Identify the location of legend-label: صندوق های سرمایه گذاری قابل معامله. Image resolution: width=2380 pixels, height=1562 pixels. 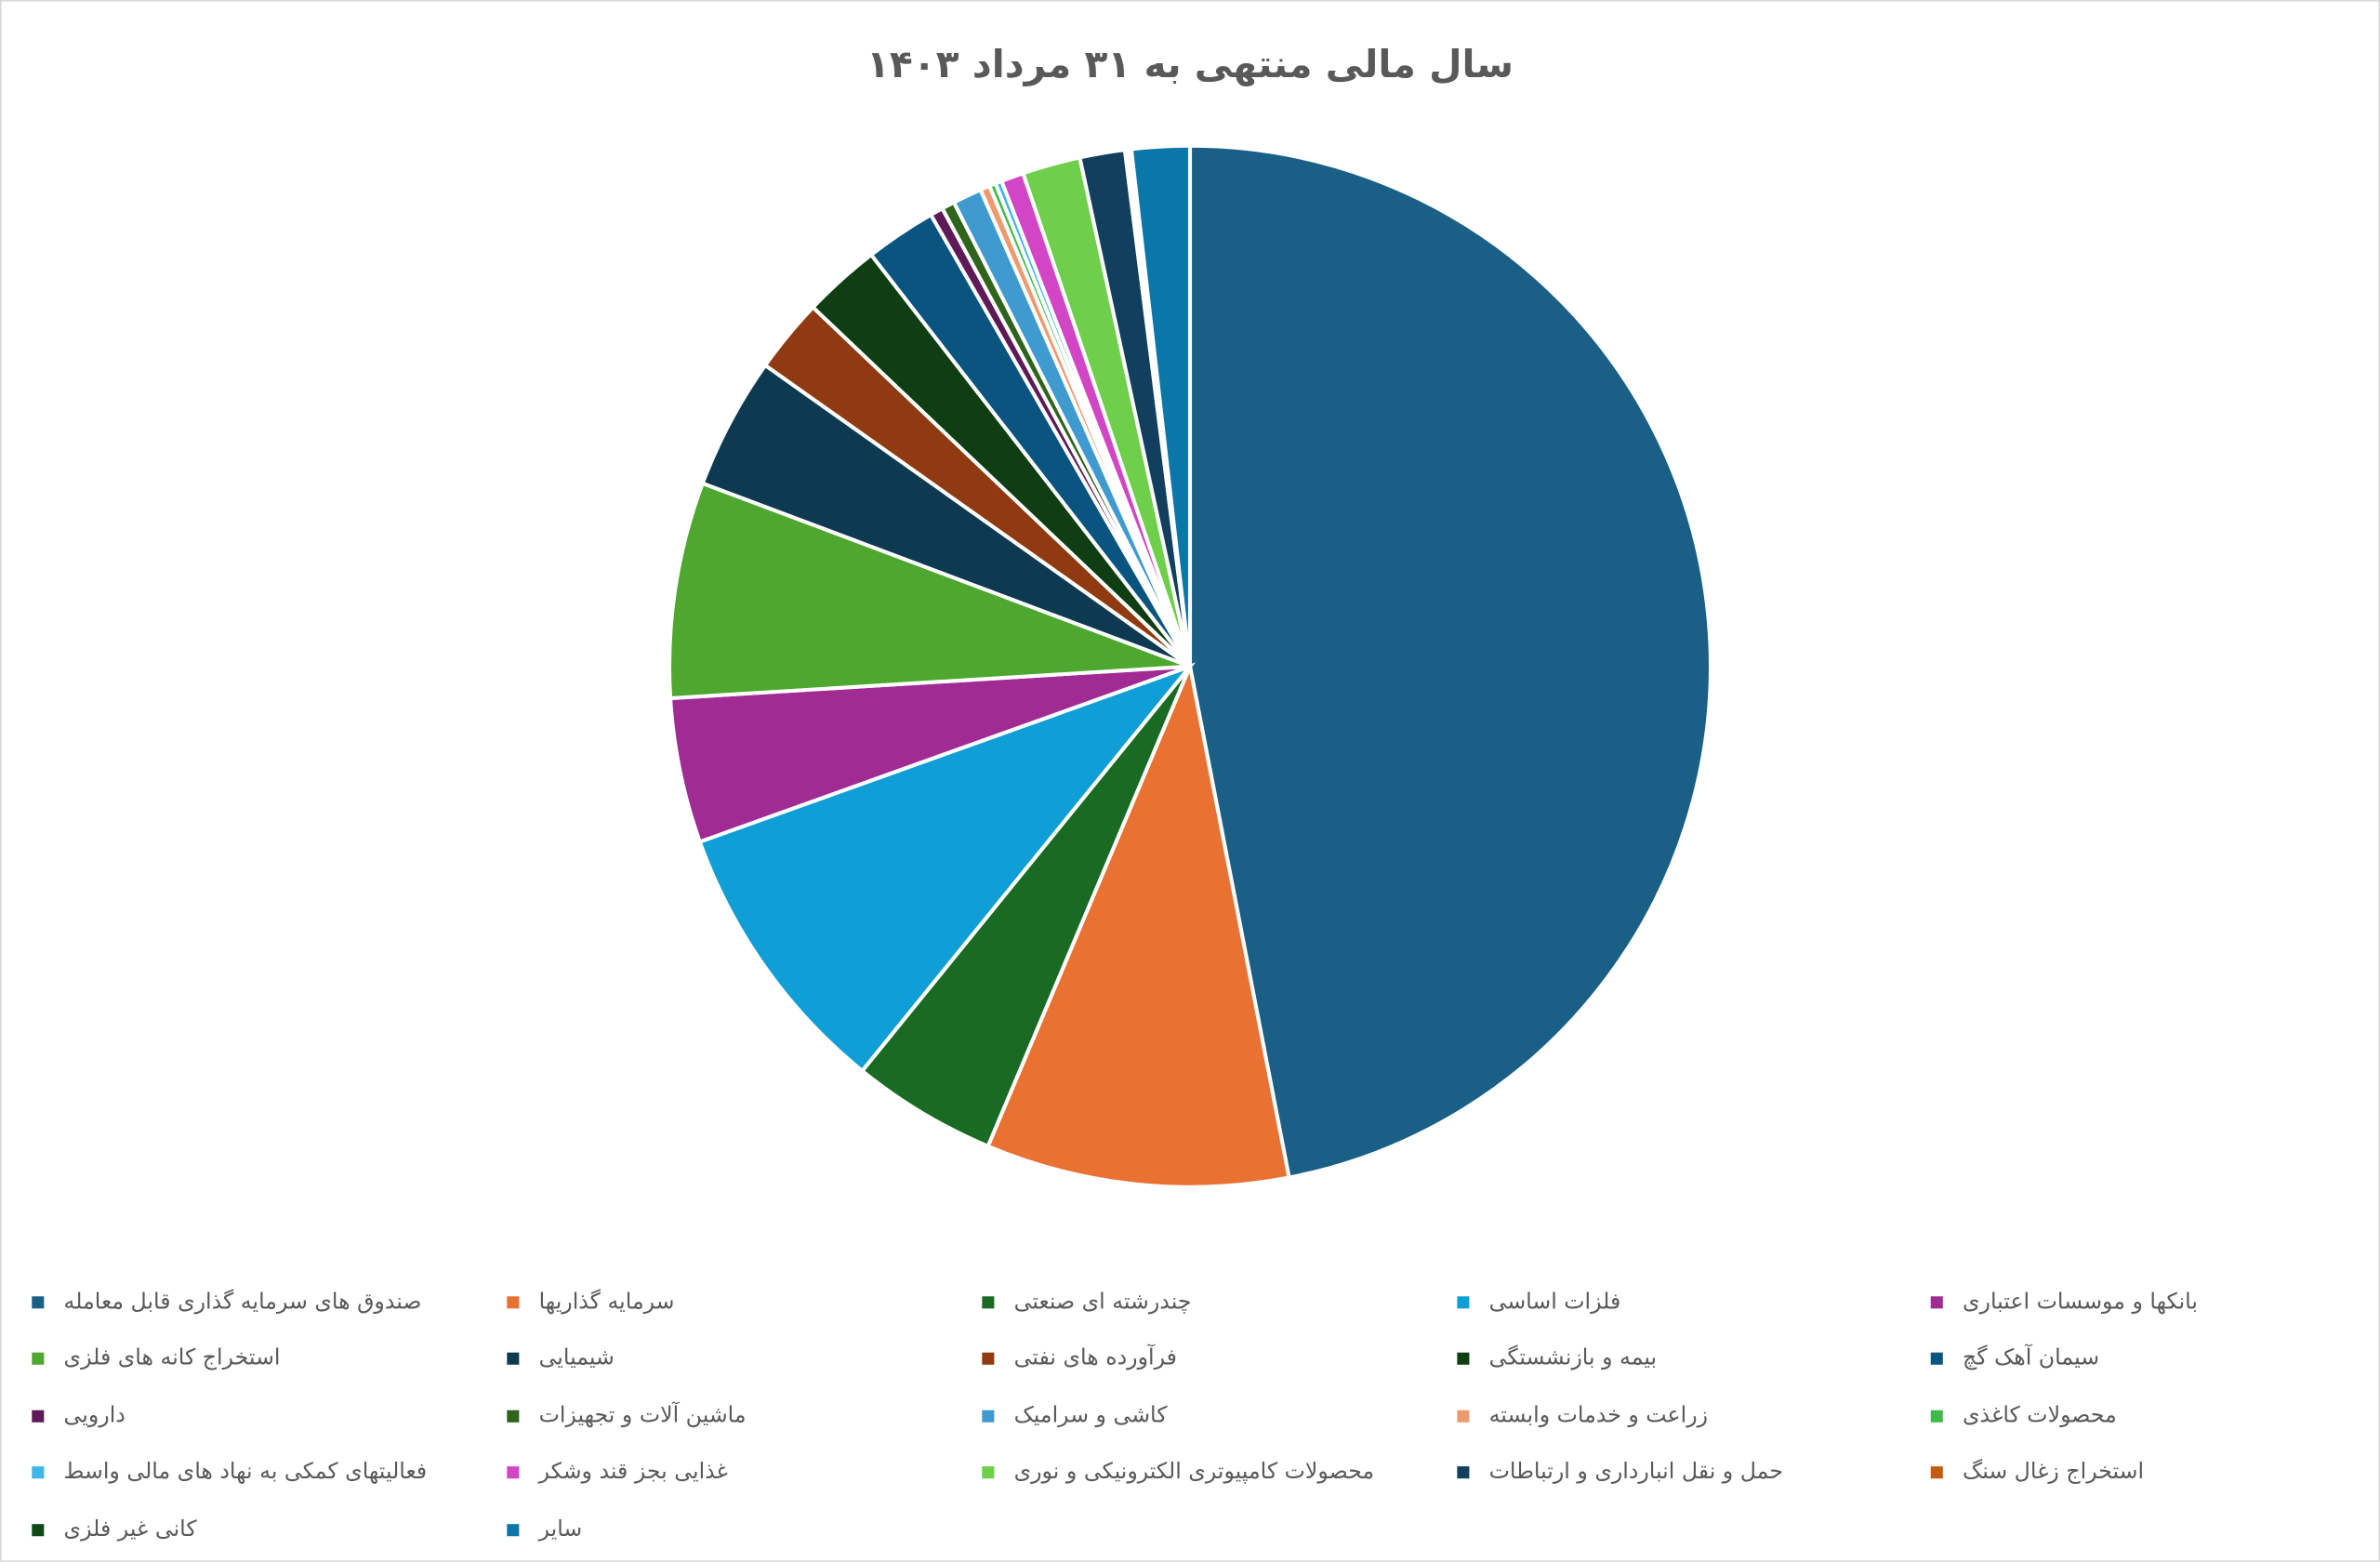
(243, 1301).